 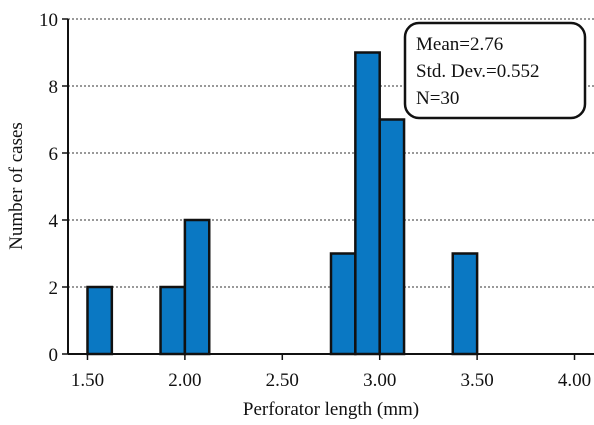 What do you see at coordinates (184, 380) in the screenshot?
I see `x-tick-label-2.00: 2.00` at bounding box center [184, 380].